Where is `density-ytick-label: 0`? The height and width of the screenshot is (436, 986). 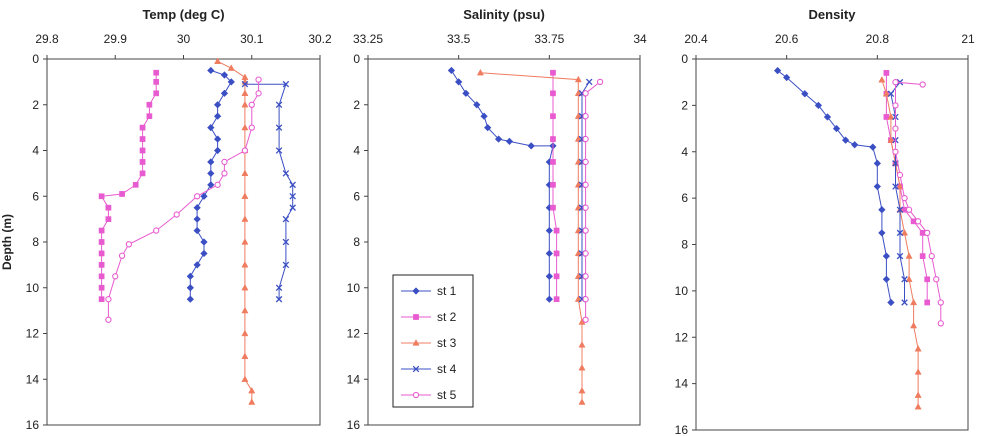
density-ytick-label: 0 is located at coordinates (684, 59).